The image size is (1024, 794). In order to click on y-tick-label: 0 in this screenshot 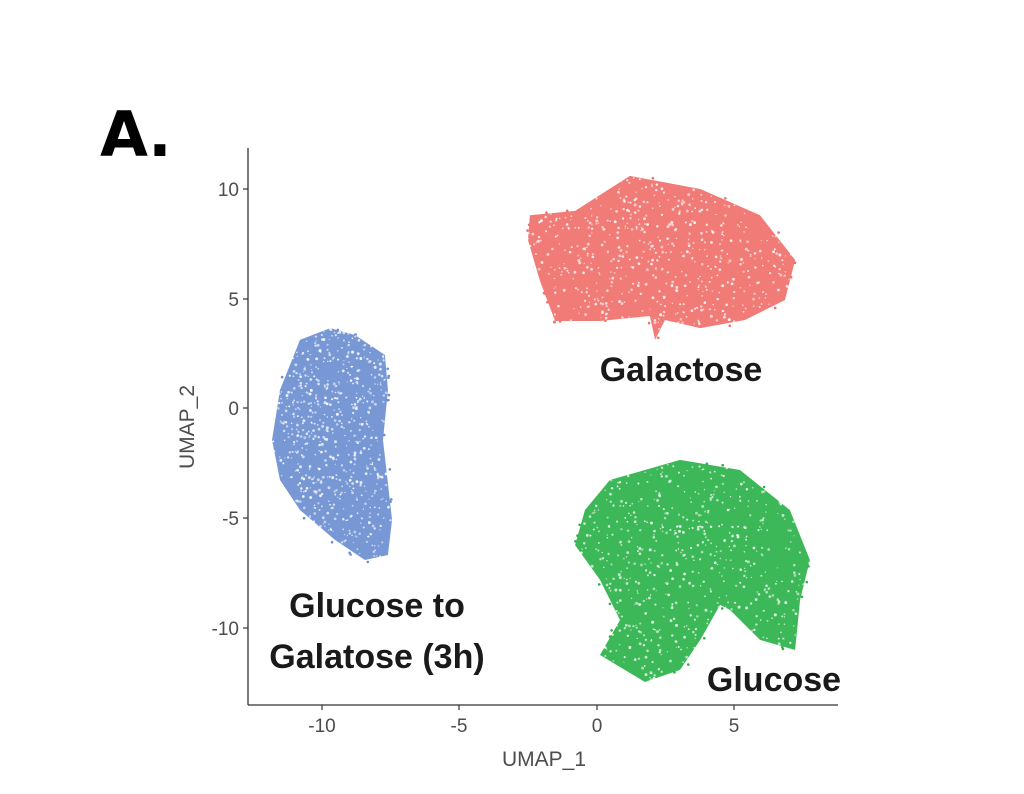, I will do `click(233, 409)`.